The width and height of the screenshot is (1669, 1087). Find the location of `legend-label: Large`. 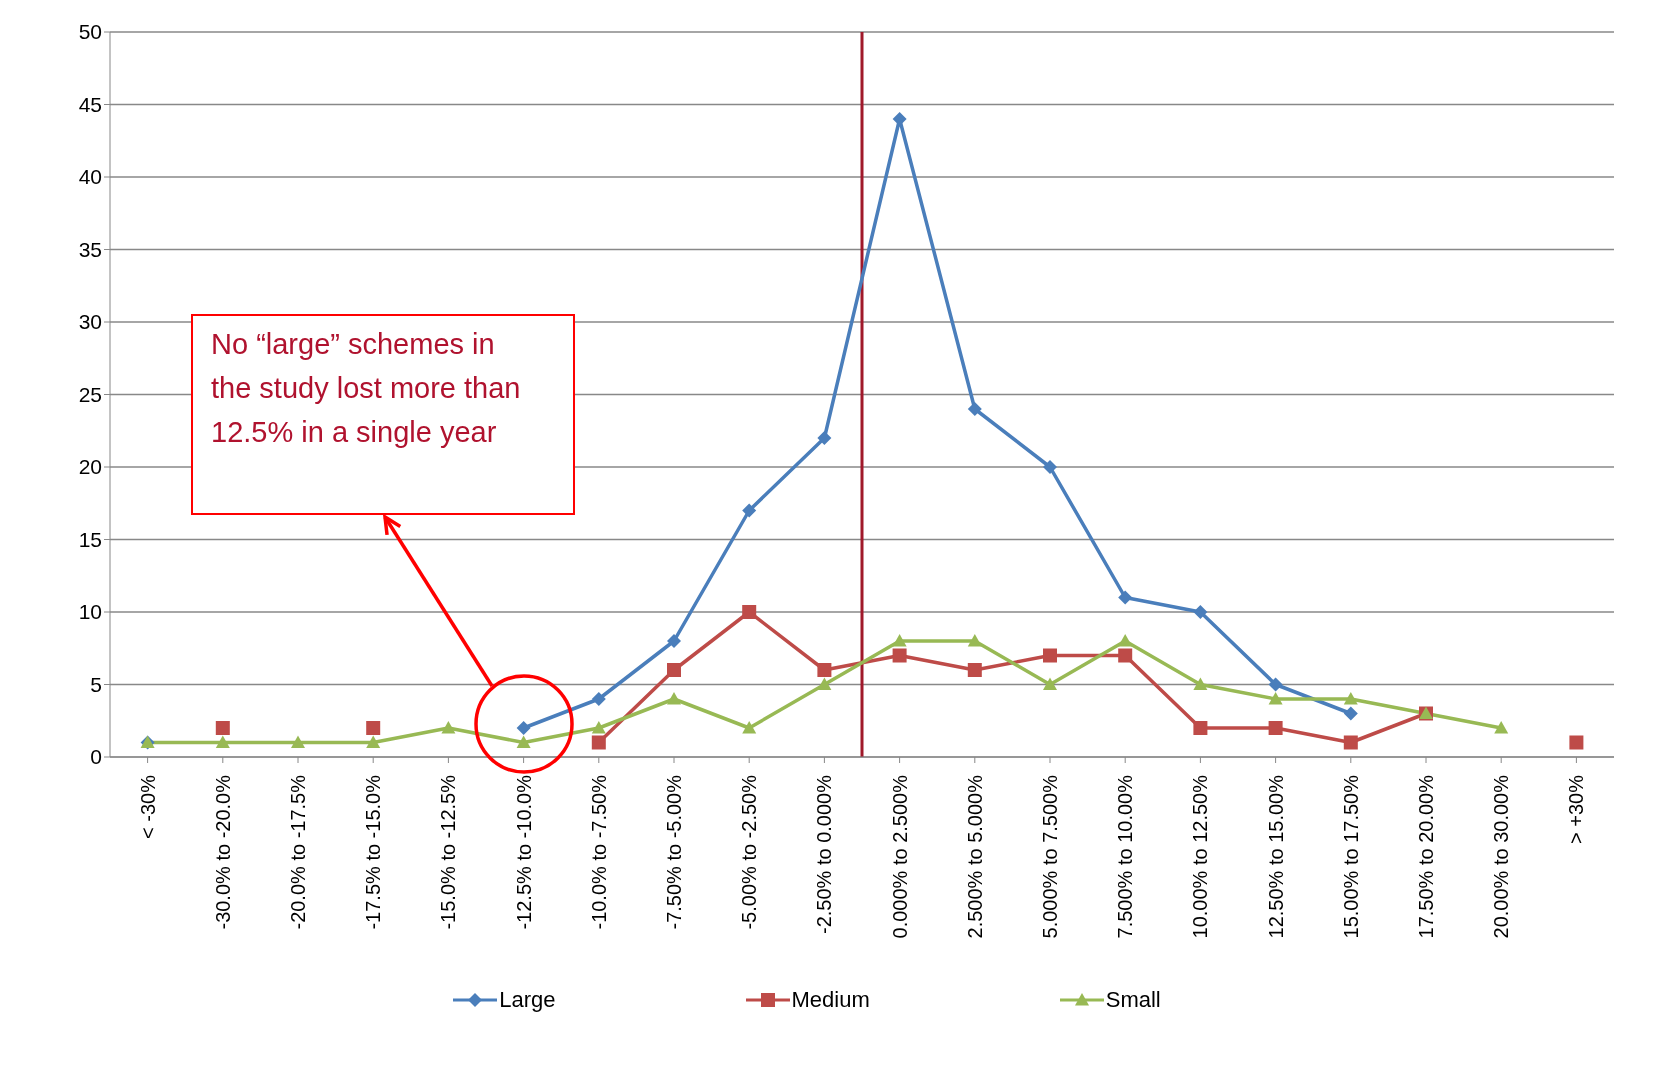

legend-label: Large is located at coordinates (527, 1000).